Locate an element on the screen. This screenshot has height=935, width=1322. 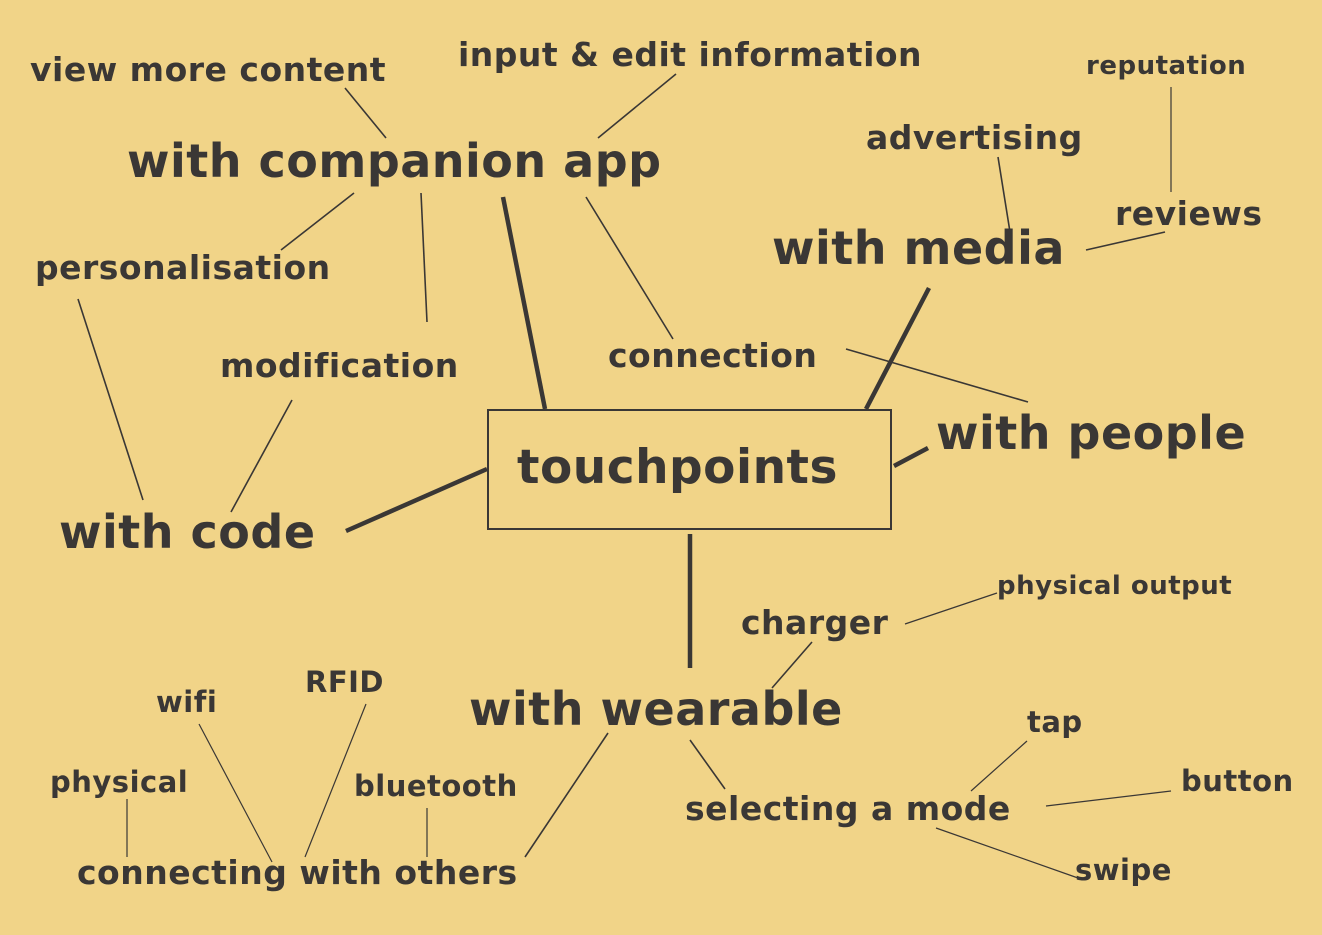
edge-mode-swipe is located at coordinates (1007, 853).